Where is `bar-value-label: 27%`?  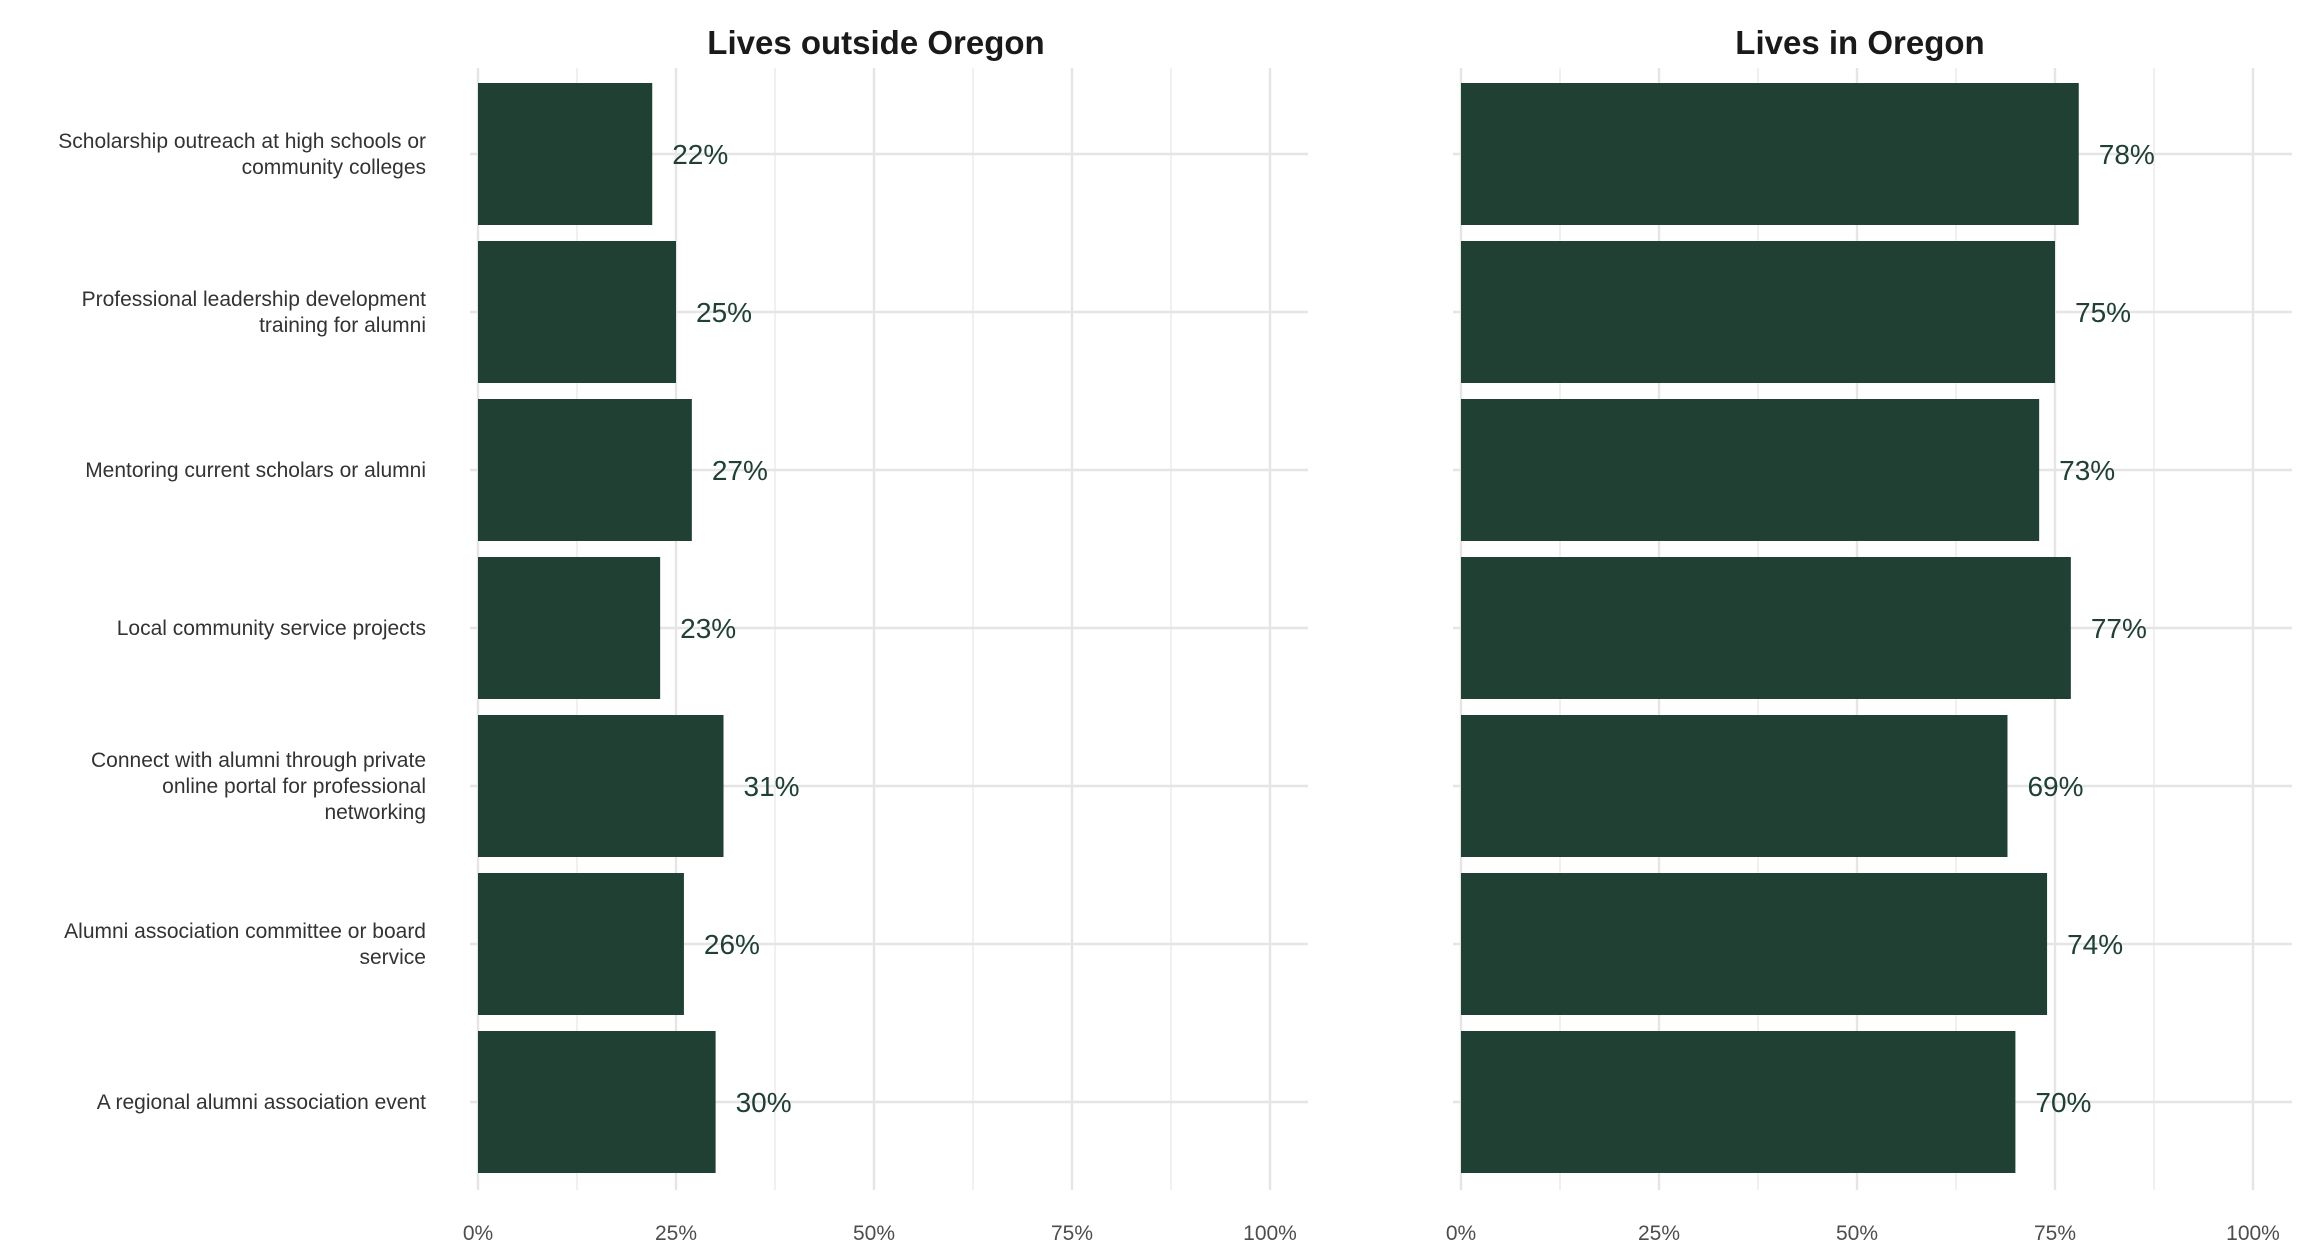 bar-value-label: 27% is located at coordinates (740, 470).